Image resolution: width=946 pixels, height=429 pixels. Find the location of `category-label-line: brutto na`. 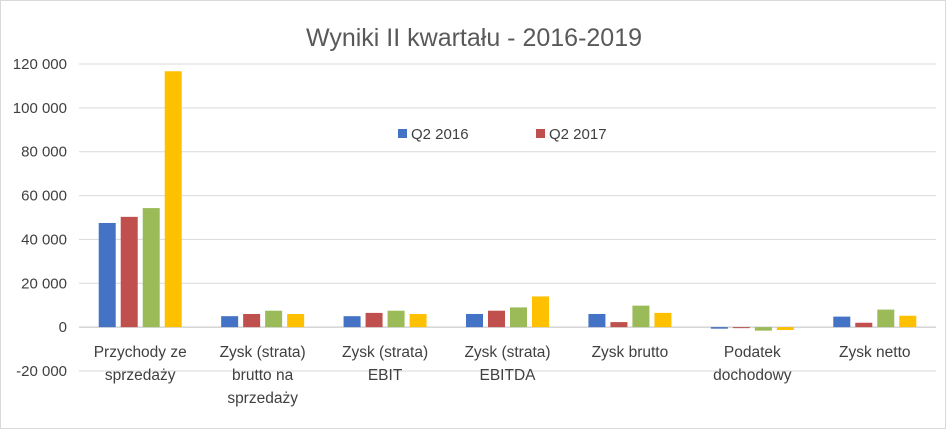

category-label-line: brutto na is located at coordinates (263, 375).